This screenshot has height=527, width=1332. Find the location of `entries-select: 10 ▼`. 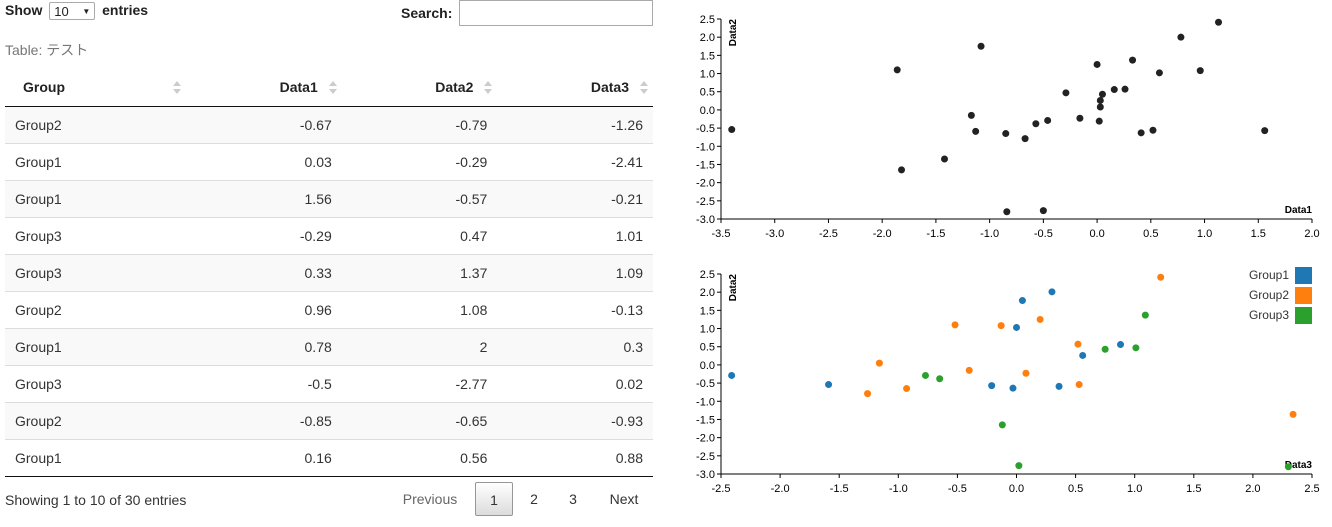

entries-select: 10 ▼ is located at coordinates (72, 11).